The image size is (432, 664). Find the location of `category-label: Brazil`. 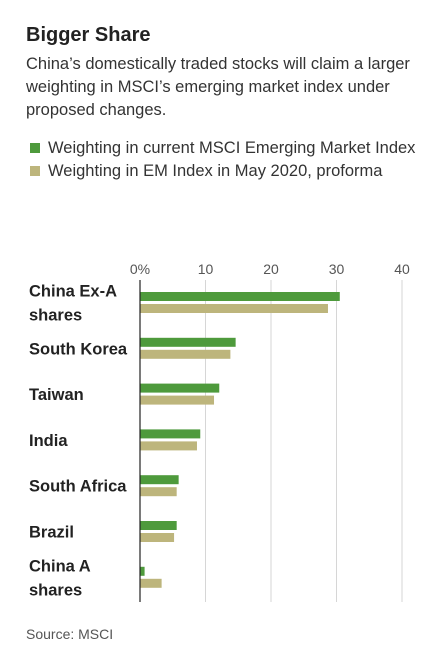

category-label: Brazil is located at coordinates (51, 533).